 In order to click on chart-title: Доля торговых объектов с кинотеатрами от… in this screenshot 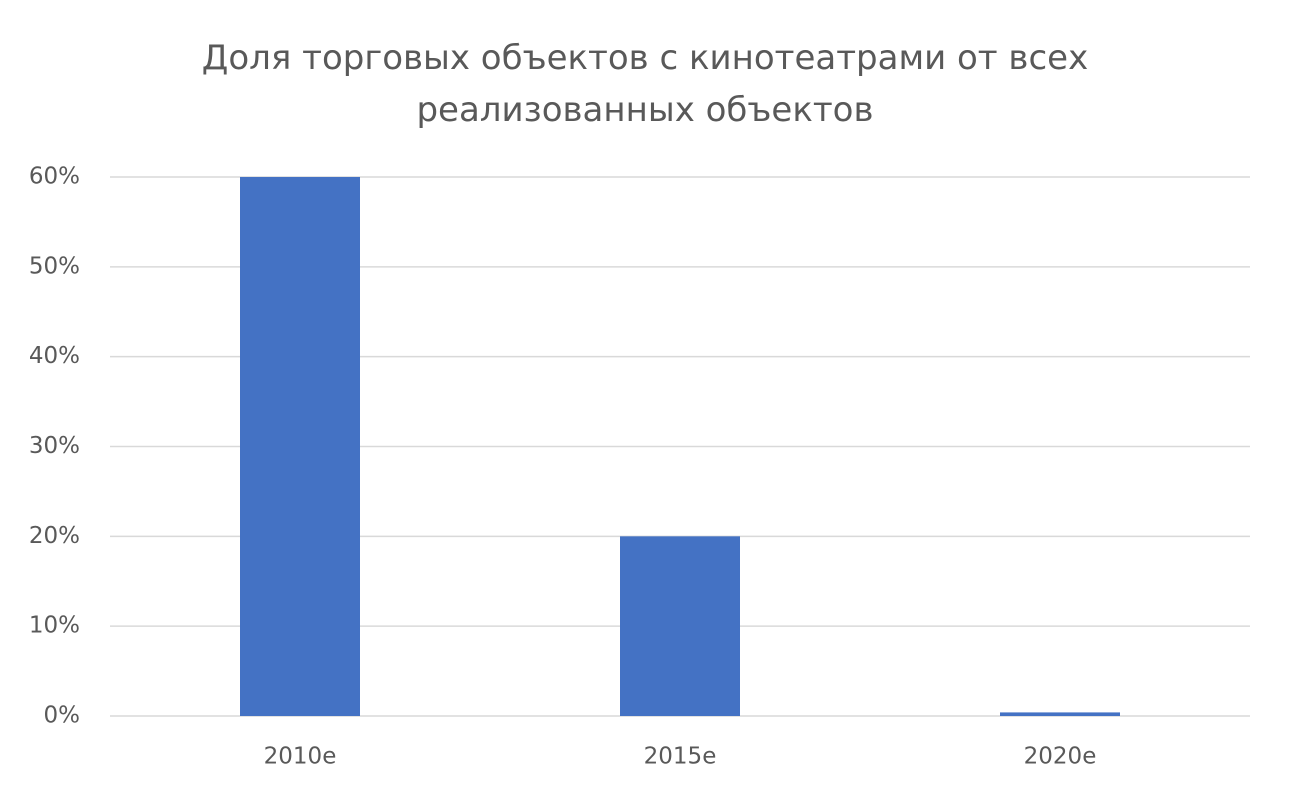, I will do `click(645, 84)`.